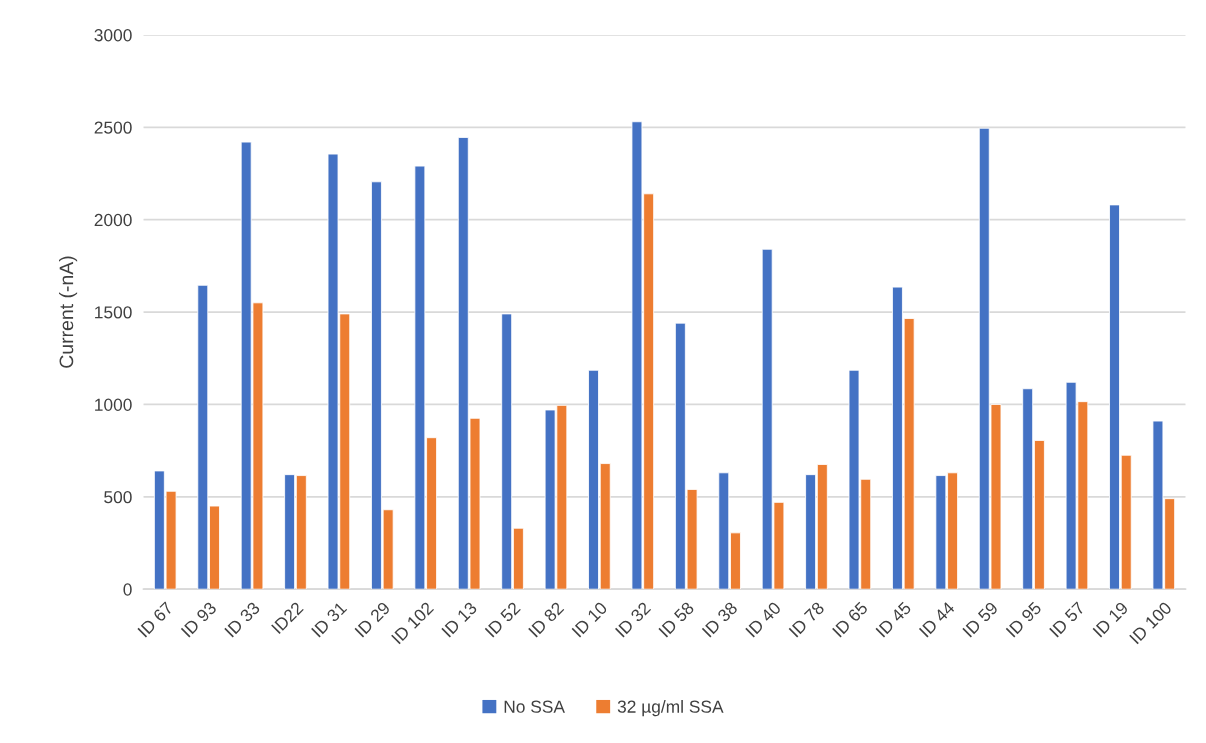 Image resolution: width=1206 pixels, height=743 pixels. Describe the element at coordinates (502, 619) in the screenshot. I see `x-tick-label: ID 52` at that location.